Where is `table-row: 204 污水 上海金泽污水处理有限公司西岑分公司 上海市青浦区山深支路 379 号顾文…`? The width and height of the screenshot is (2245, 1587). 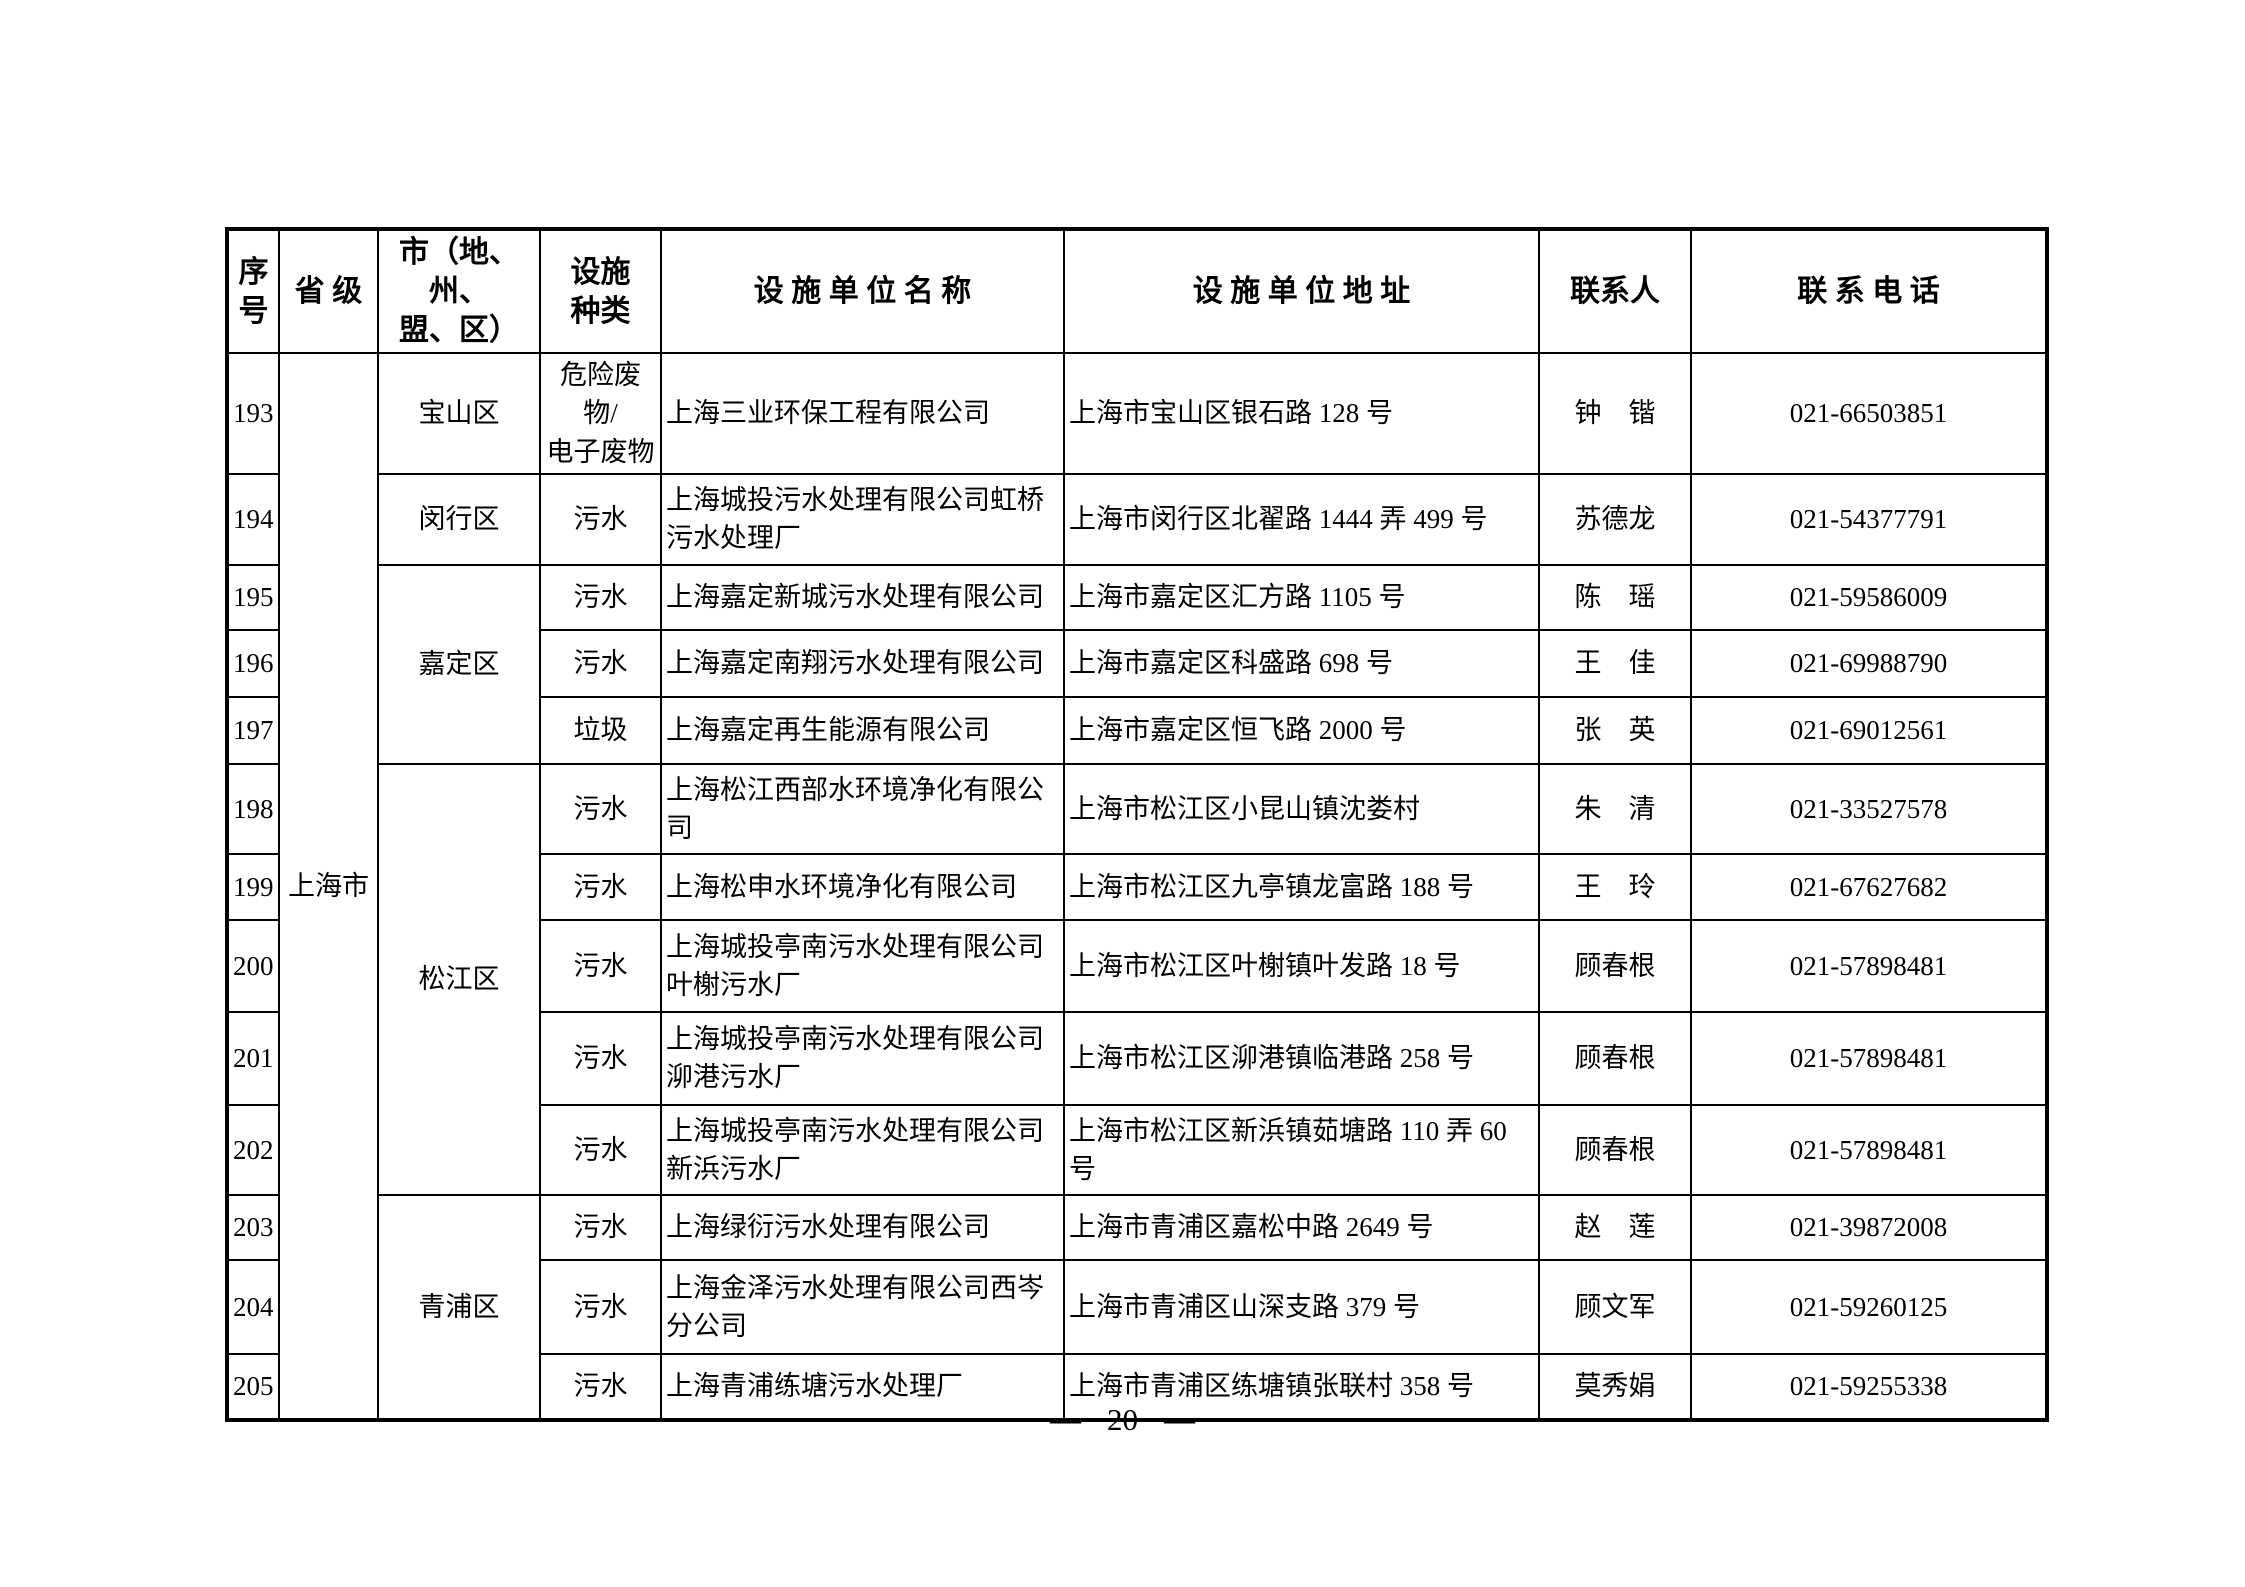 table-row: 204 污水 上海金泽污水处理有限公司西岑分公司 上海市青浦区山深支路 379 号顾文… is located at coordinates (1137, 1306).